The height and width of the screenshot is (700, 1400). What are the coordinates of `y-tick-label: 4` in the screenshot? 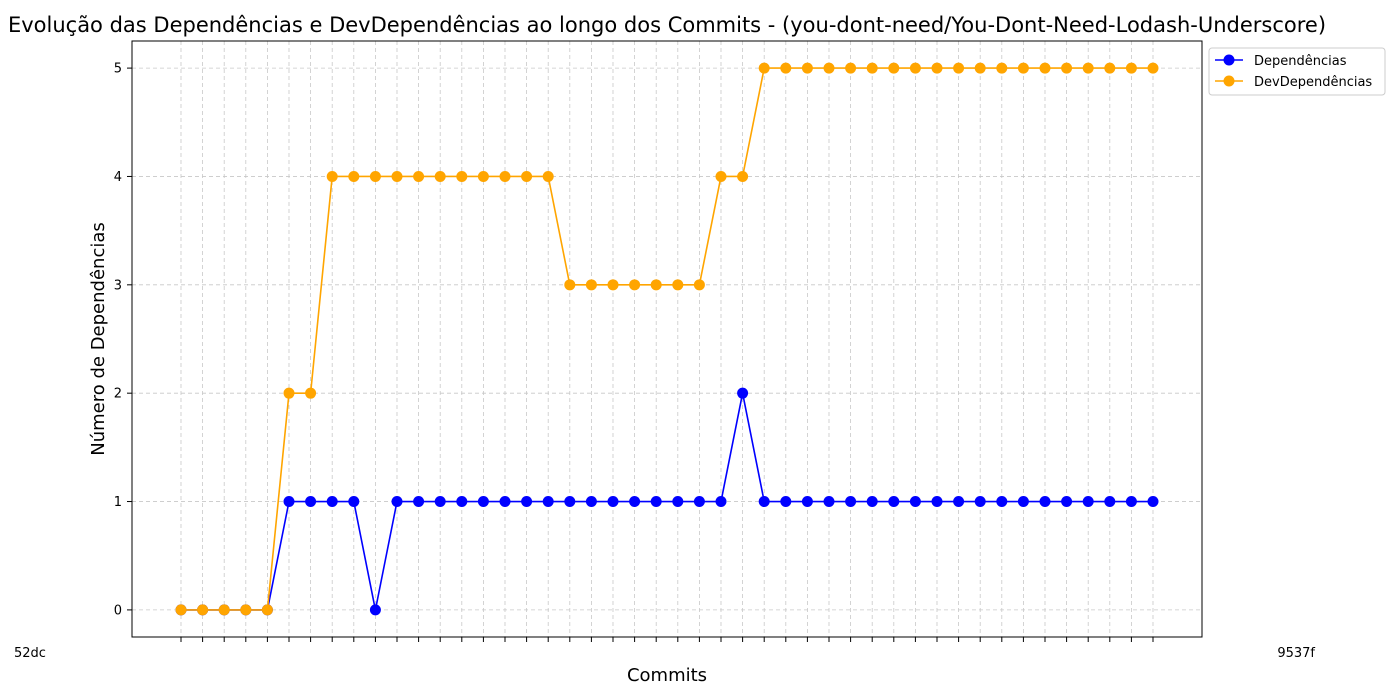 It's located at (118, 177).